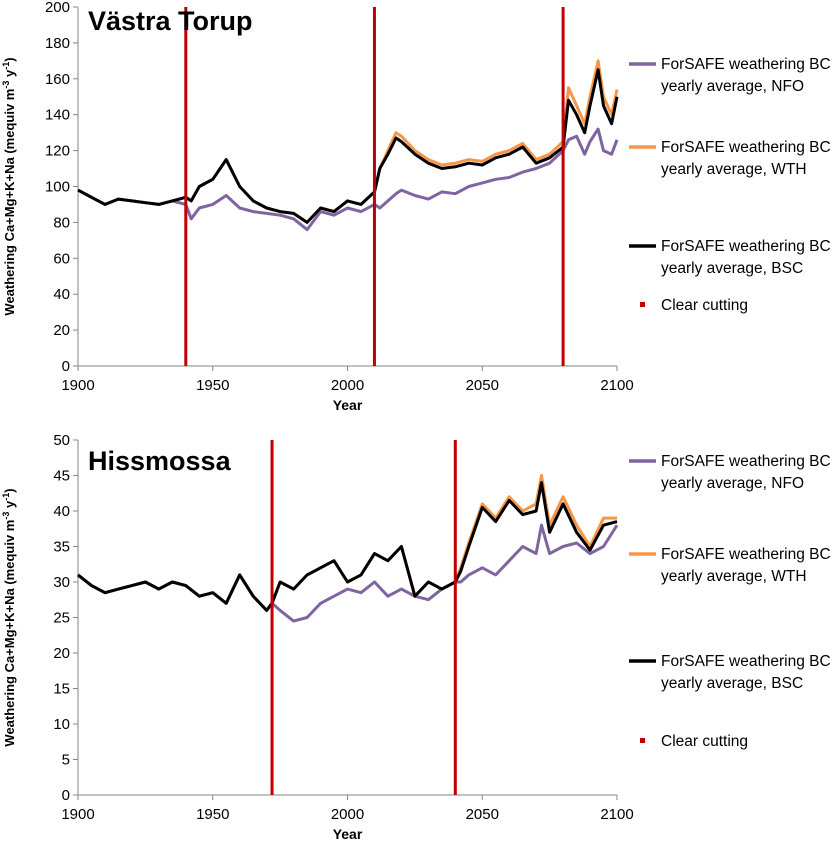  Describe the element at coordinates (61, 476) in the screenshot. I see `y-tick-label: 45` at that location.